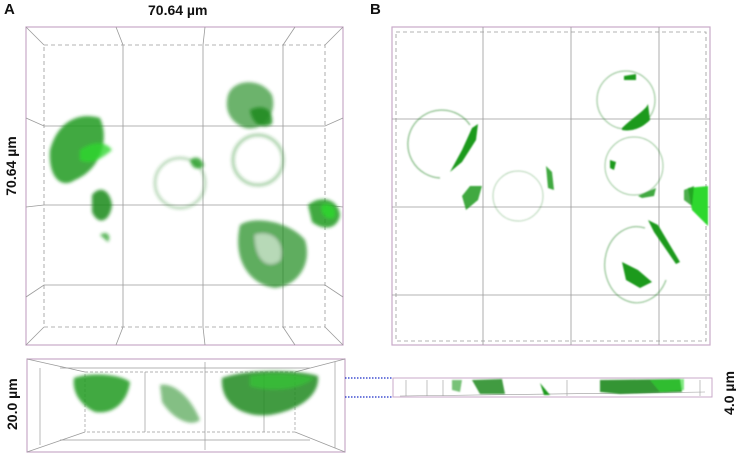 The height and width of the screenshot is (456, 736). Describe the element at coordinates (178, 10) in the screenshot. I see `panel-a-width-label: 70.64 µm` at that location.